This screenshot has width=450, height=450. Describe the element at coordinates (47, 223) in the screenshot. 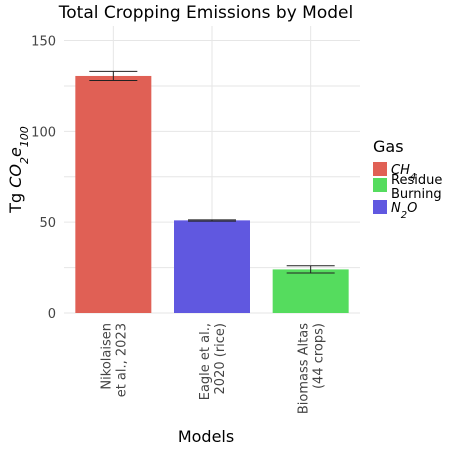

I see `y-tick-label: 50` at that location.